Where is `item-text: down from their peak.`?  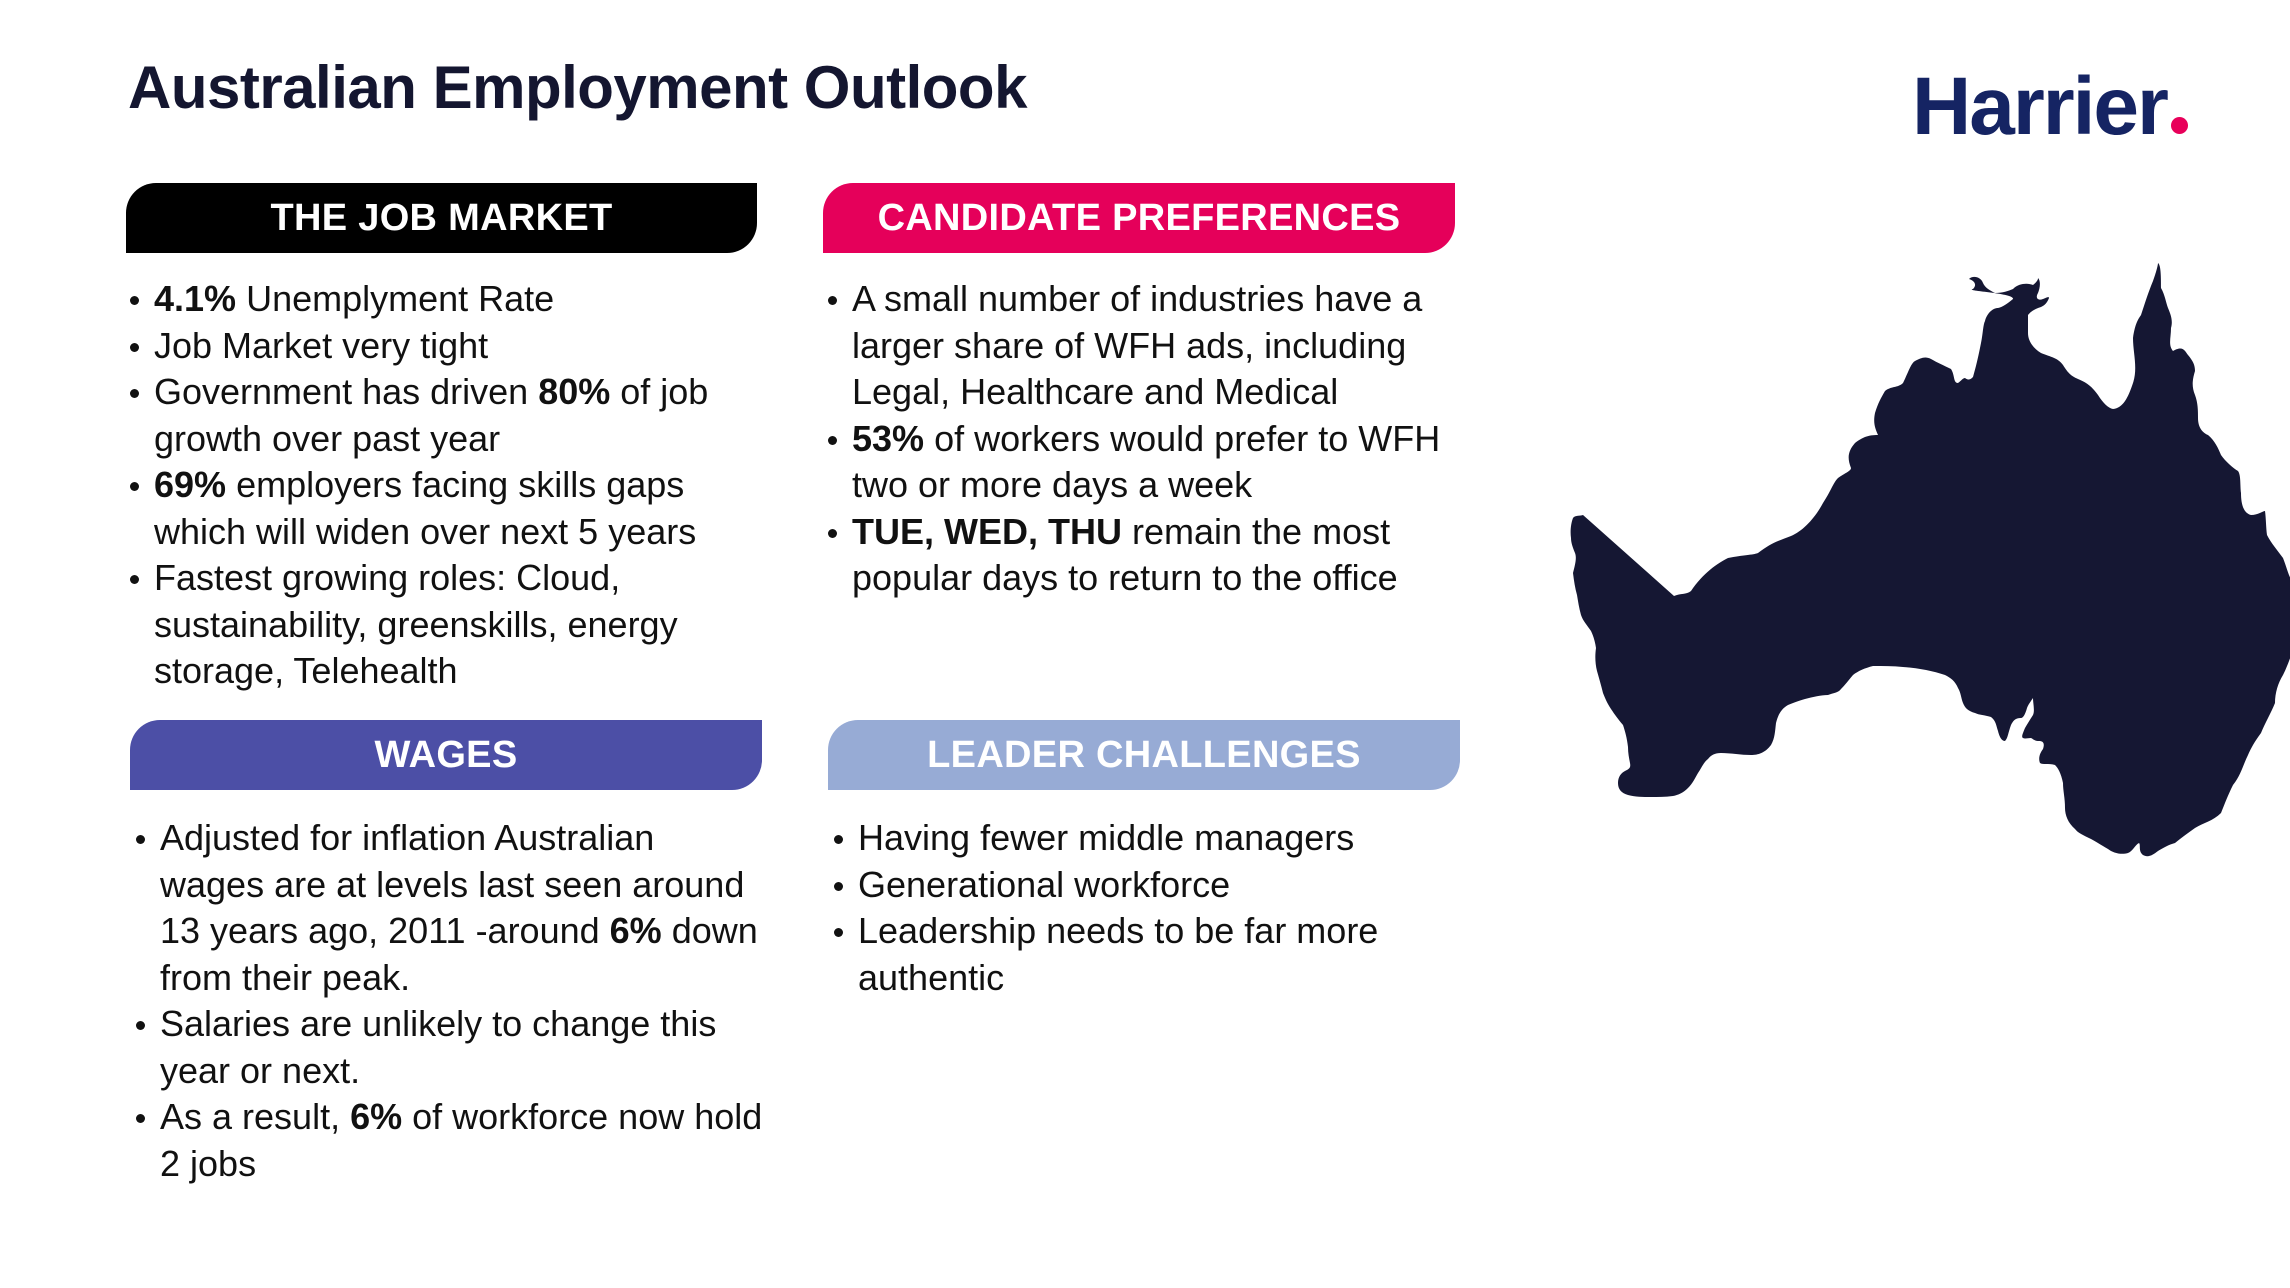
item-text: down from their peak. is located at coordinates (459, 954).